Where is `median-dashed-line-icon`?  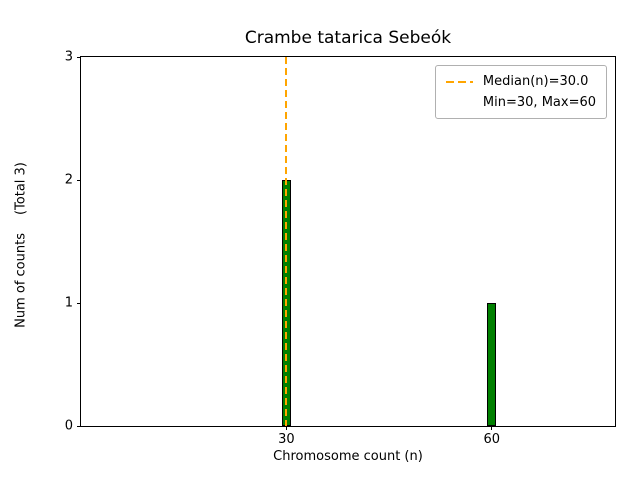 median-dashed-line-icon is located at coordinates (459, 81).